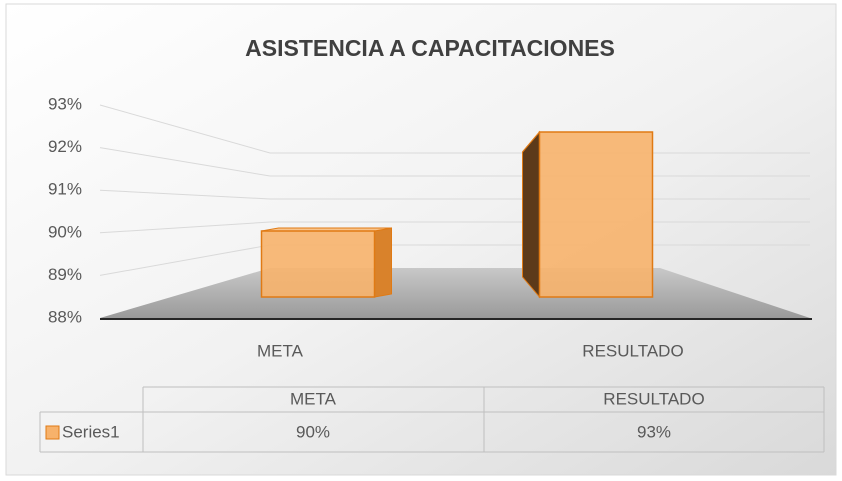  What do you see at coordinates (65, 103) in the screenshot?
I see `y-tick-label: 93%` at bounding box center [65, 103].